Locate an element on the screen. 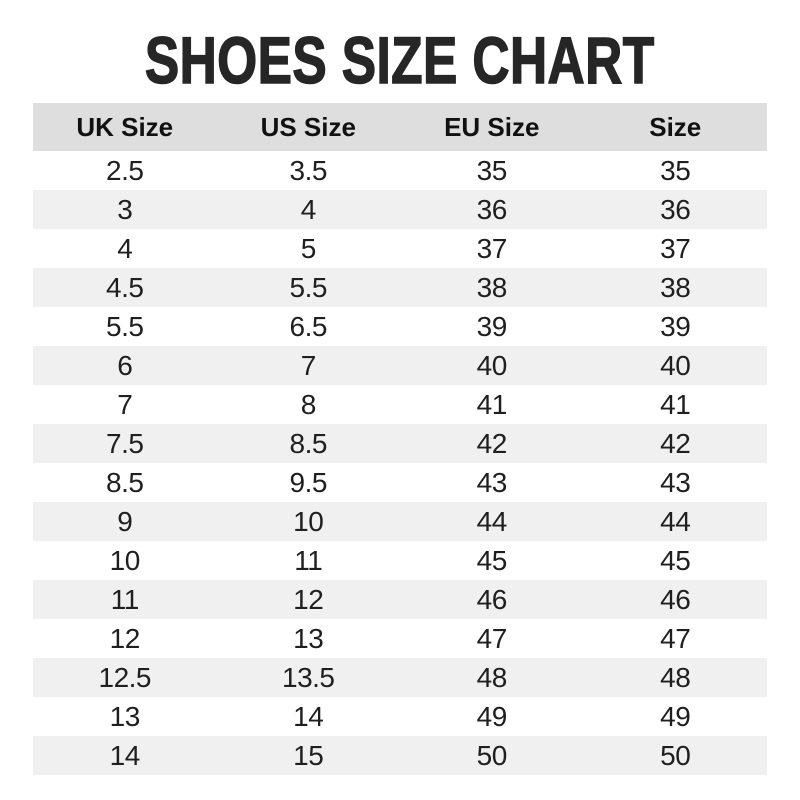 The height and width of the screenshot is (800, 800). table-cell: 6 is located at coordinates (125, 365).